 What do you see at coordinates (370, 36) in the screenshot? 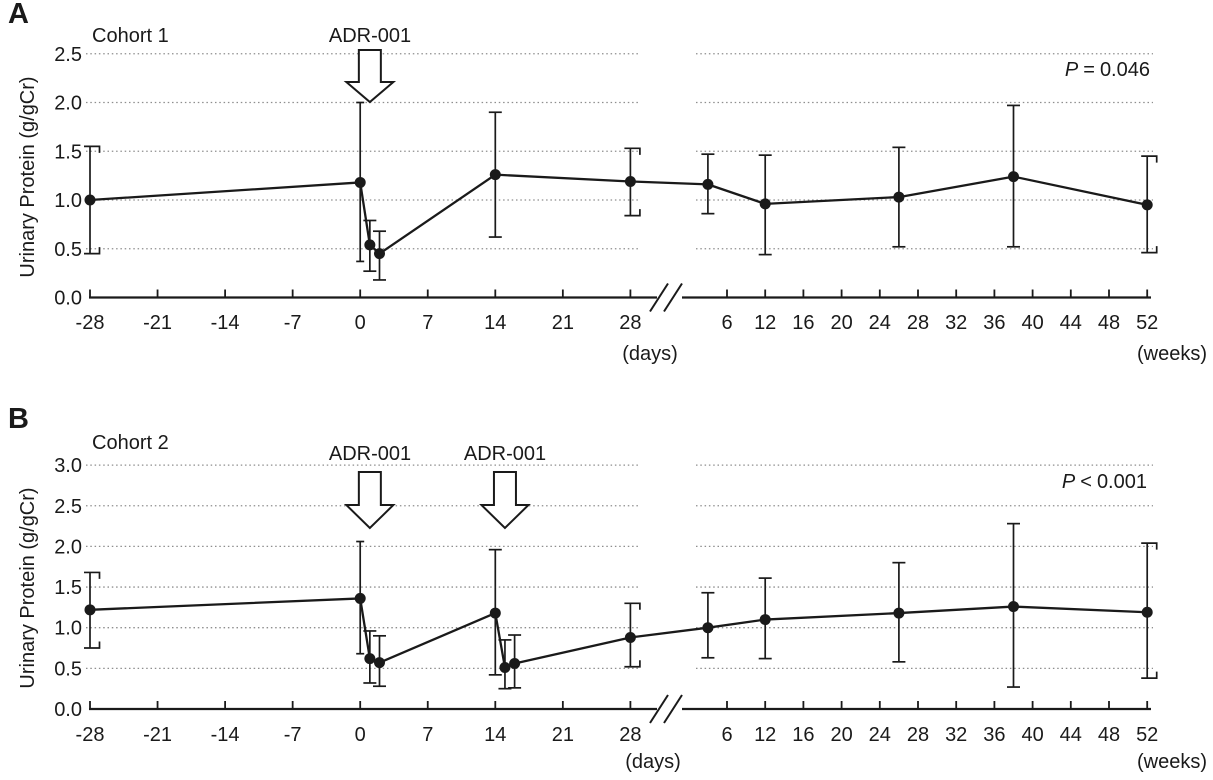
I see `panel-a-treatment-label: ADR-001` at bounding box center [370, 36].